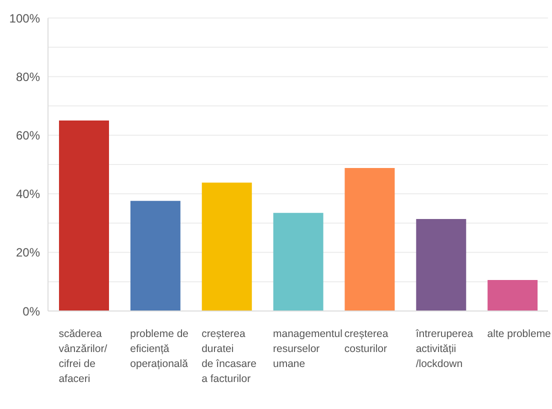 Image resolution: width=552 pixels, height=409 pixels. I want to click on y-tick-label: 80%, so click(28, 77).